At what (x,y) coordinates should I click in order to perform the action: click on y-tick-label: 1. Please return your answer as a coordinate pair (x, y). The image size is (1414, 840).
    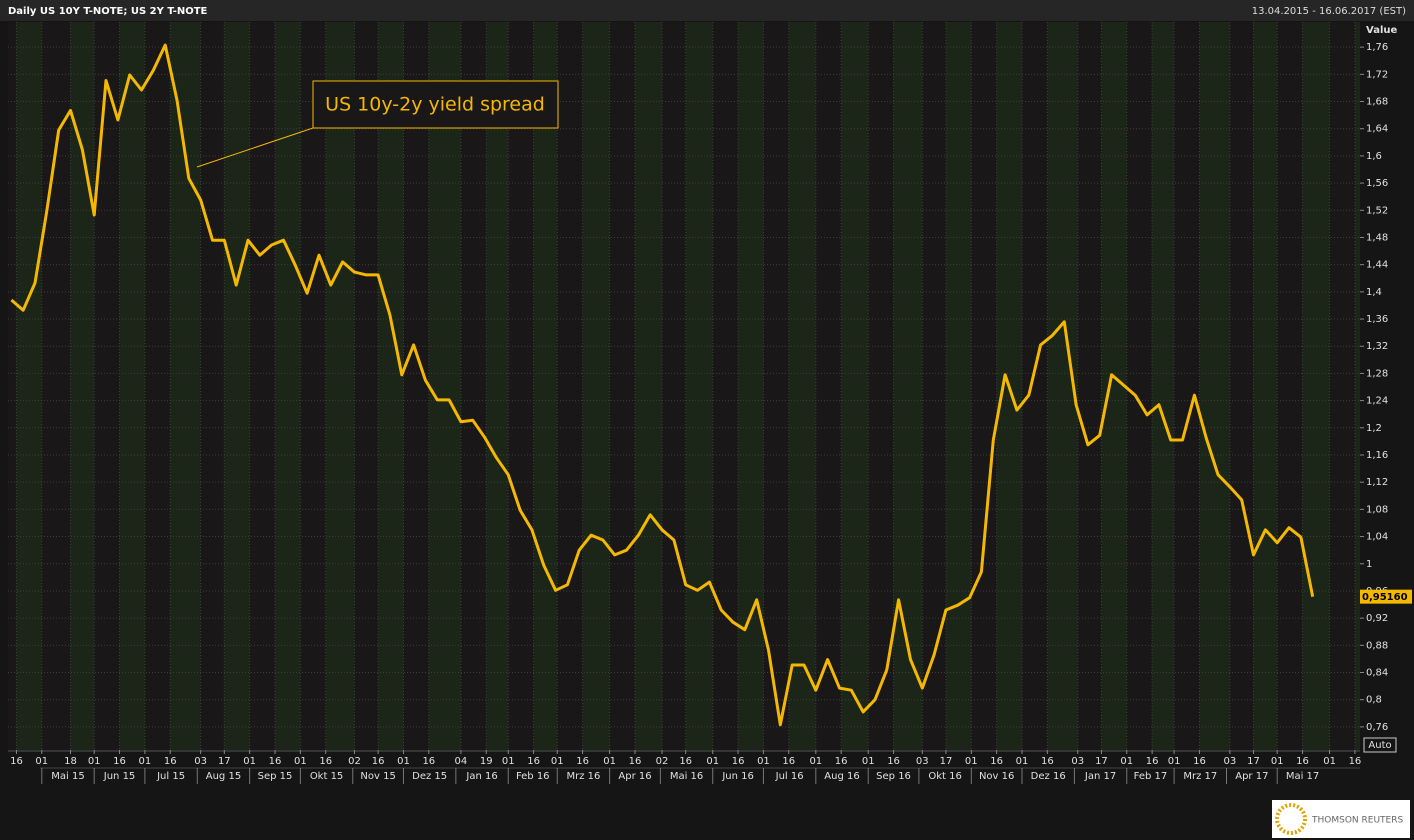
    Looking at the image, I should click on (1369, 564).